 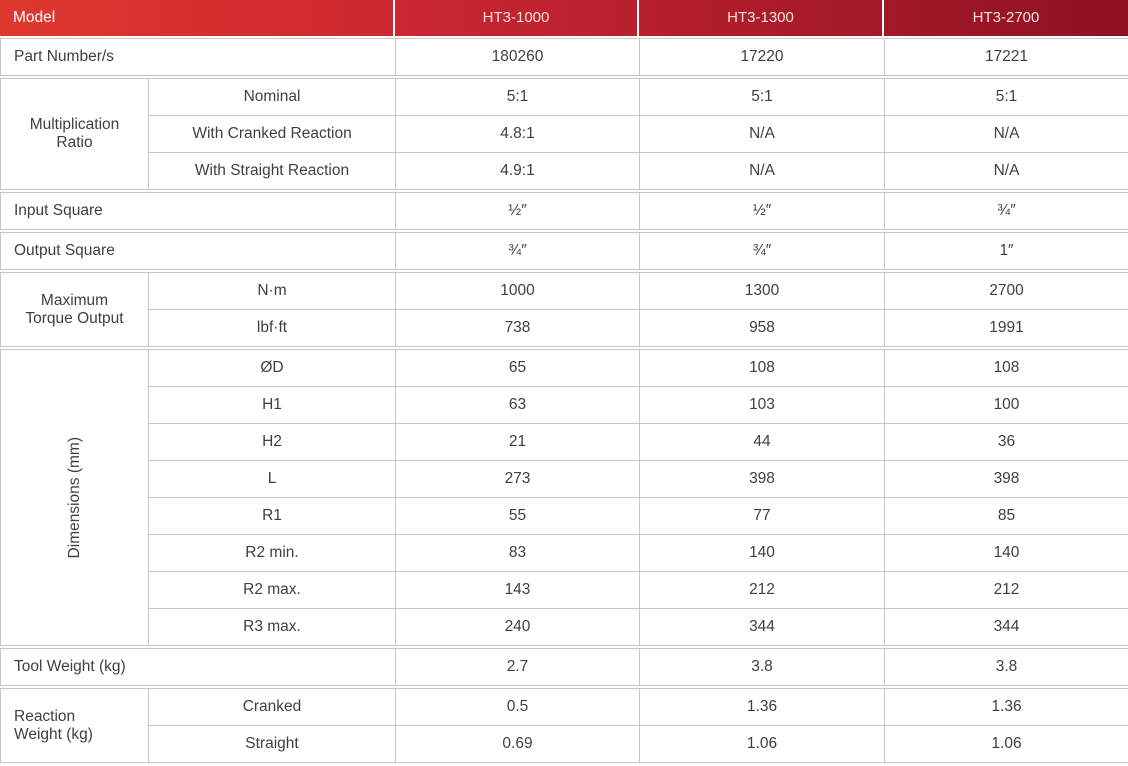 What do you see at coordinates (272, 516) in the screenshot?
I see `sub-label: R1` at bounding box center [272, 516].